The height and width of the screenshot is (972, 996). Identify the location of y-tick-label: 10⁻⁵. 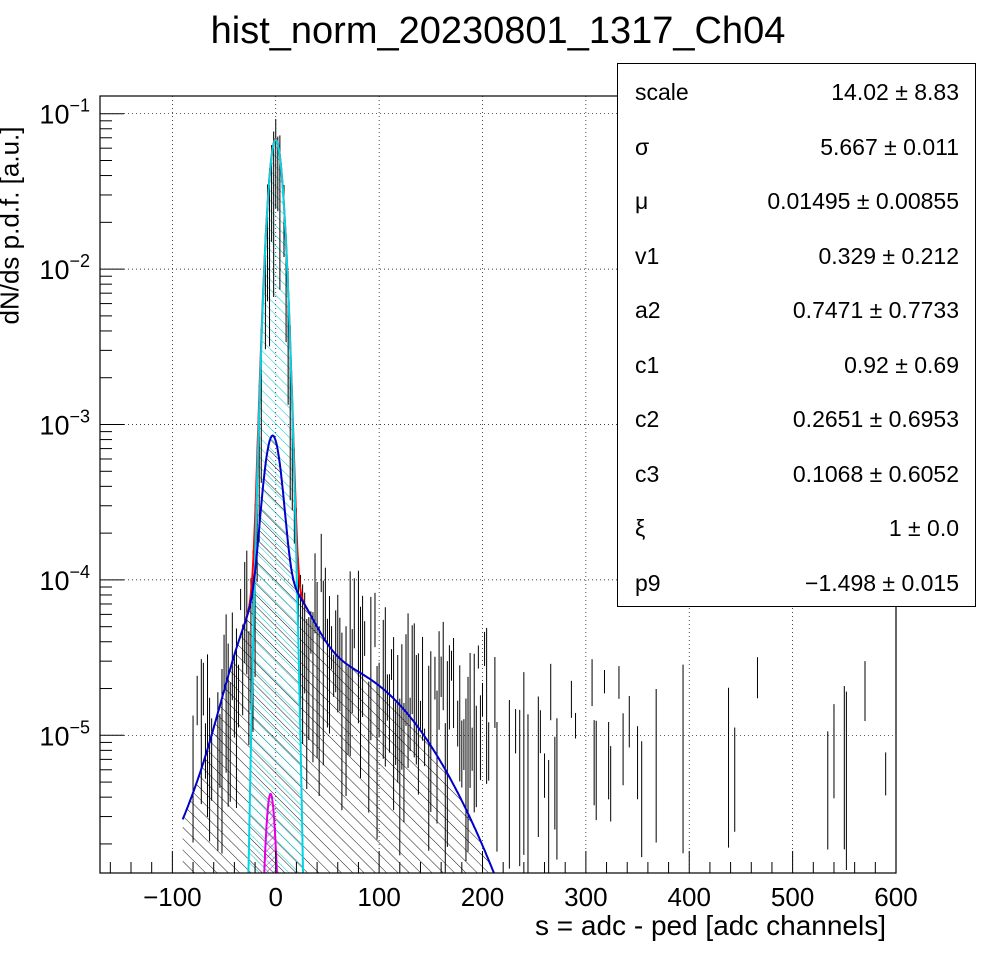
(64, 734).